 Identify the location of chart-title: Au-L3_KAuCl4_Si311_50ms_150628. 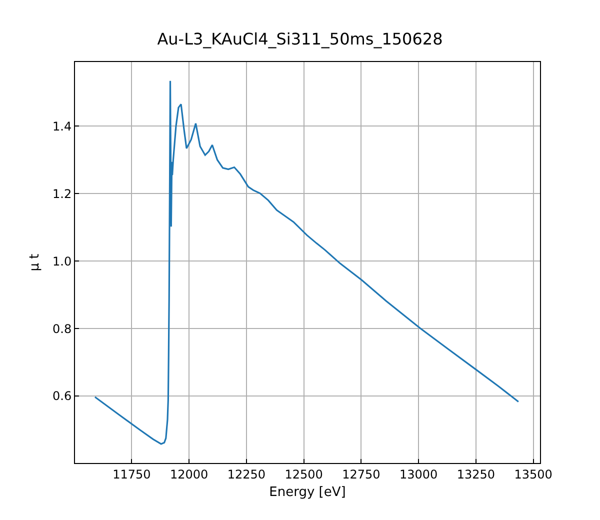
(300, 39).